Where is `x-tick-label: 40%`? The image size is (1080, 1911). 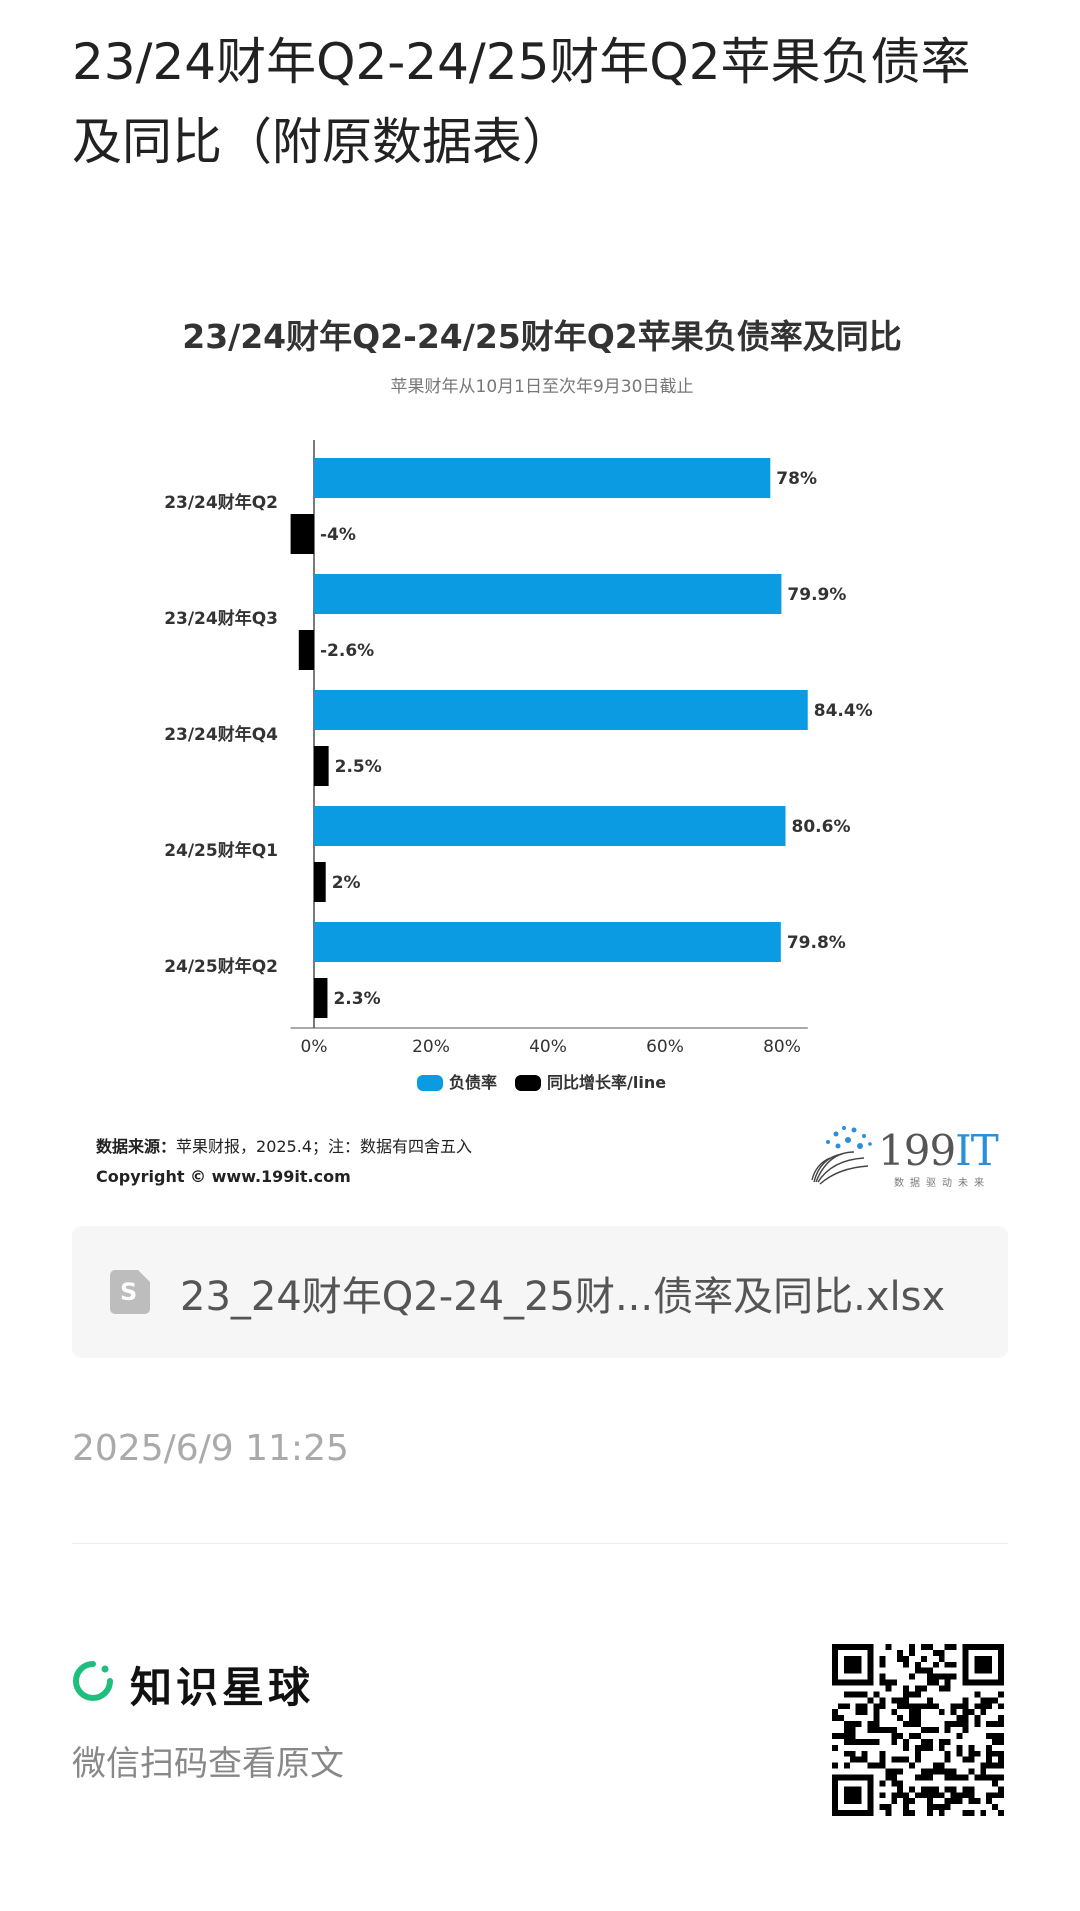 x-tick-label: 40% is located at coordinates (548, 1047).